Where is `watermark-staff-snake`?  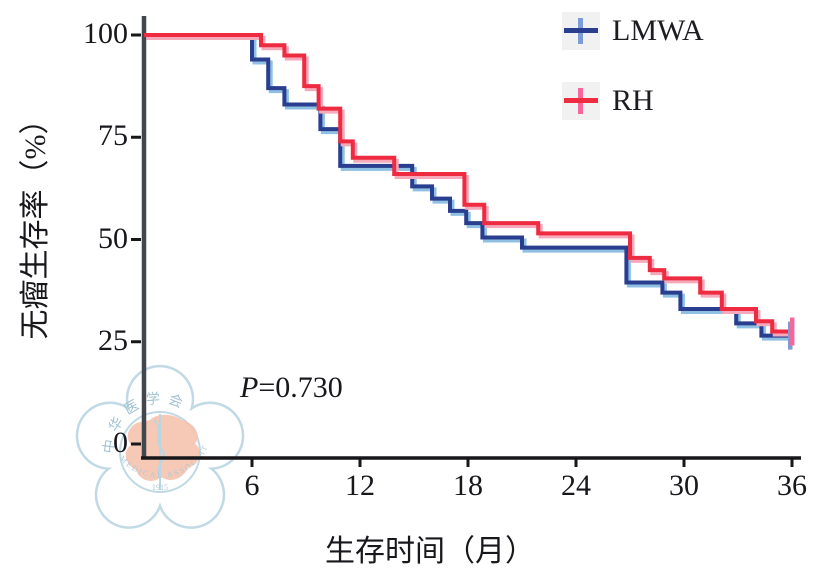
watermark-staff-snake is located at coordinates (159, 452).